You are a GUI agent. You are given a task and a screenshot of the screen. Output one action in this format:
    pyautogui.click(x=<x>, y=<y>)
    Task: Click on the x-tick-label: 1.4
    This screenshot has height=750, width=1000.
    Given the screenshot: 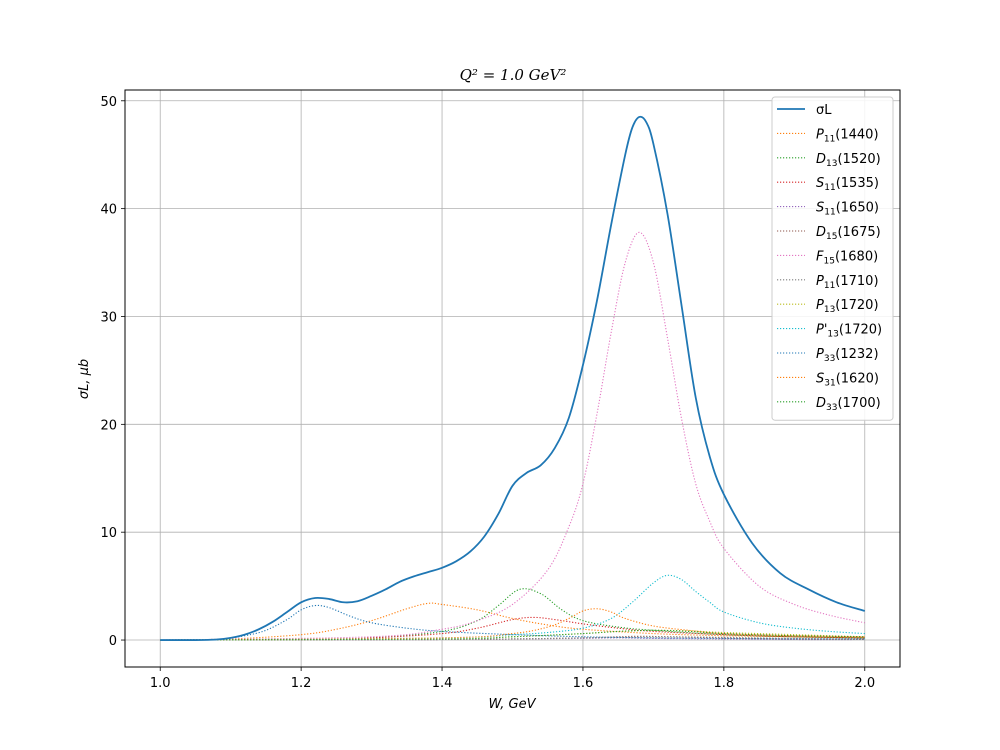 What is the action you would take?
    pyautogui.click(x=442, y=683)
    